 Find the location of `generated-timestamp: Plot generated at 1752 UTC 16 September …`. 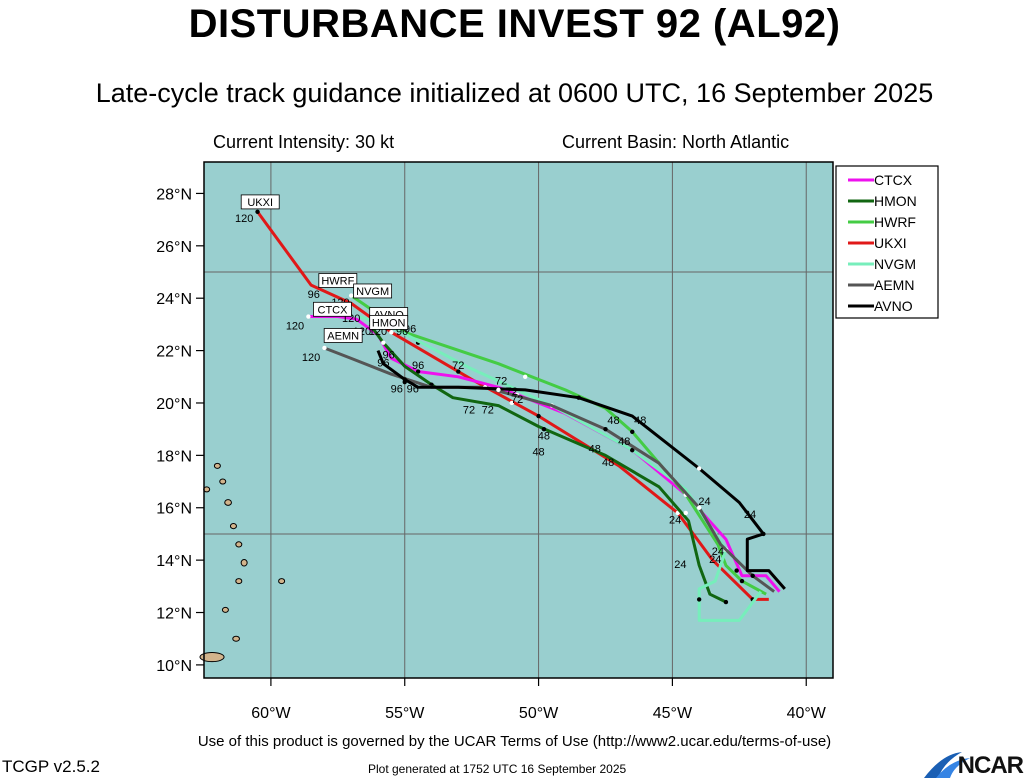

generated-timestamp: Plot generated at 1752 UTC 16 September … is located at coordinates (497, 769).